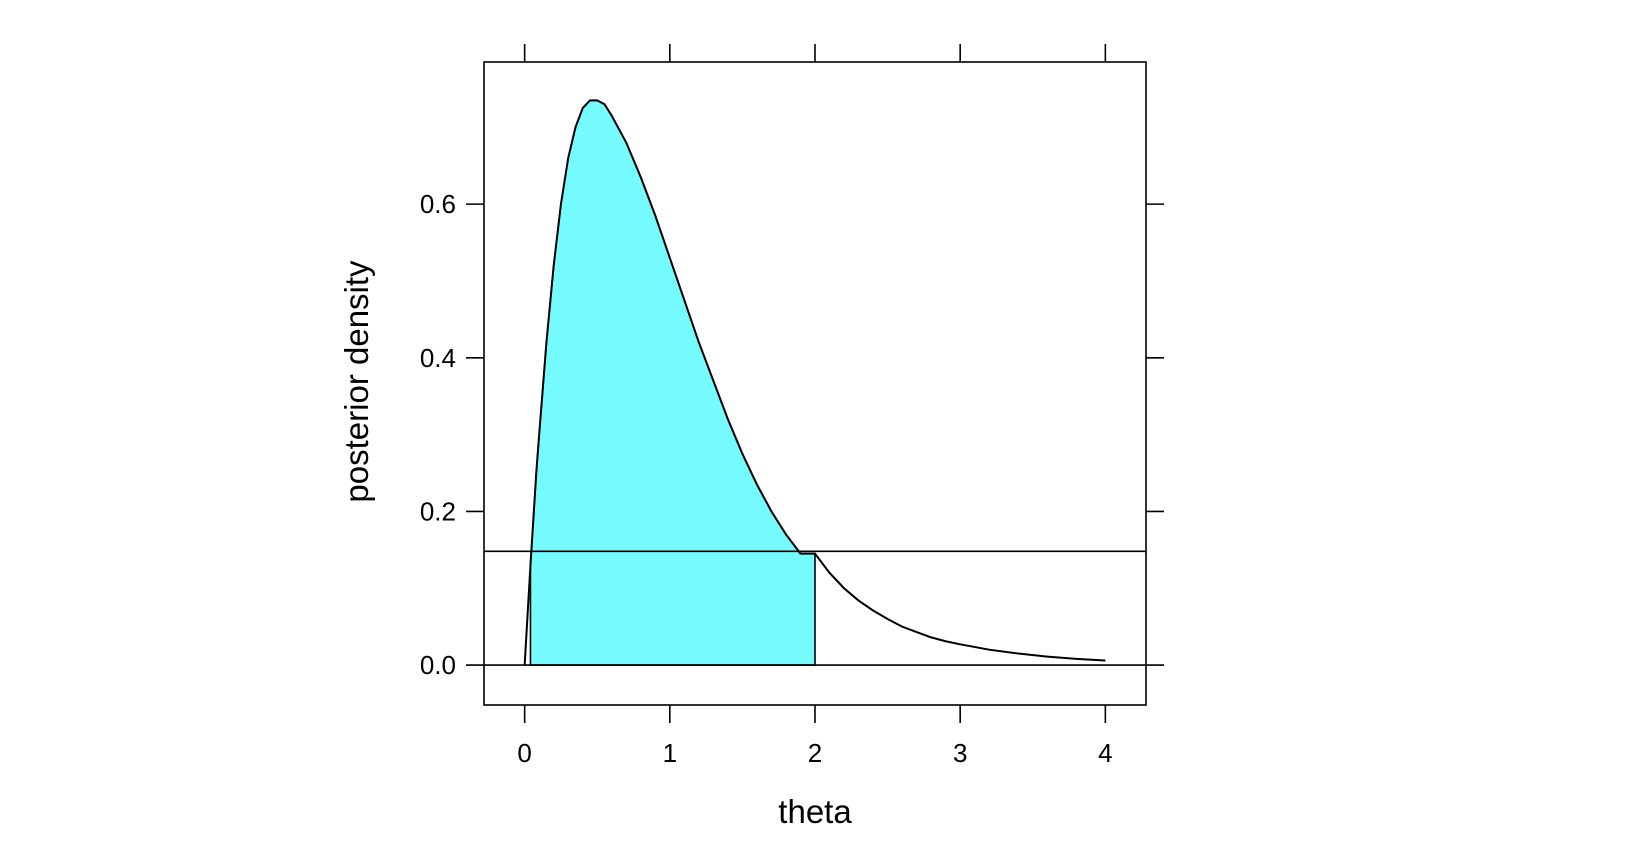  I want to click on x-axis-title: theta, so click(815, 811).